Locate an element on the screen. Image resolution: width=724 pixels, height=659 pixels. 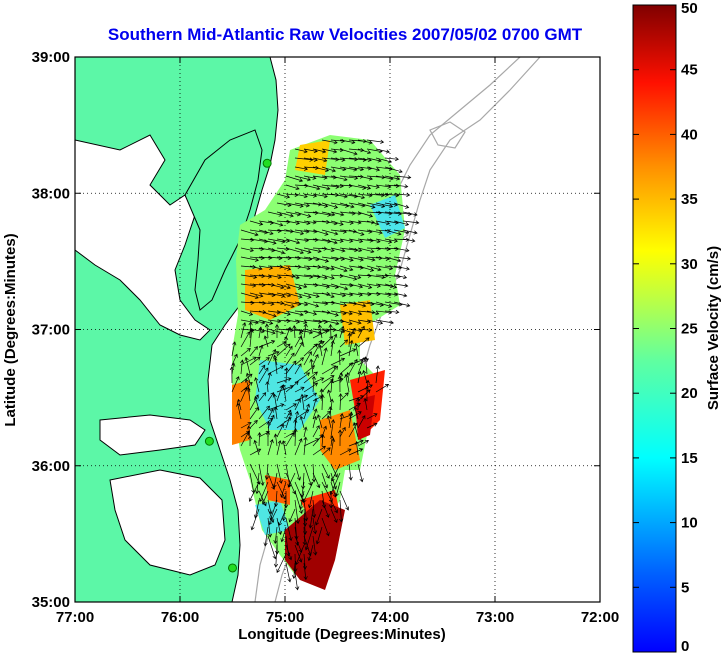
radar-site-marker is located at coordinates (232, 568).